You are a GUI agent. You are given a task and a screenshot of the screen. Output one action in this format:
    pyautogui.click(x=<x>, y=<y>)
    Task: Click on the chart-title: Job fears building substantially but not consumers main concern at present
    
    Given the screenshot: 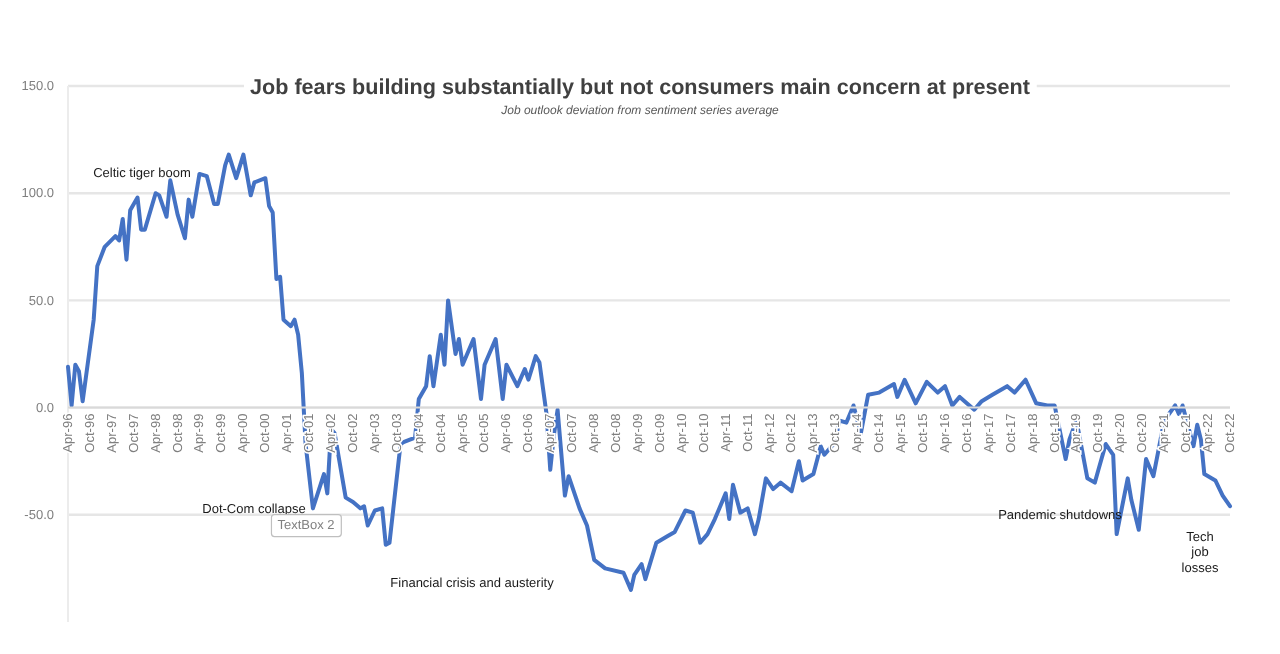 What is the action you would take?
    pyautogui.click(x=640, y=88)
    